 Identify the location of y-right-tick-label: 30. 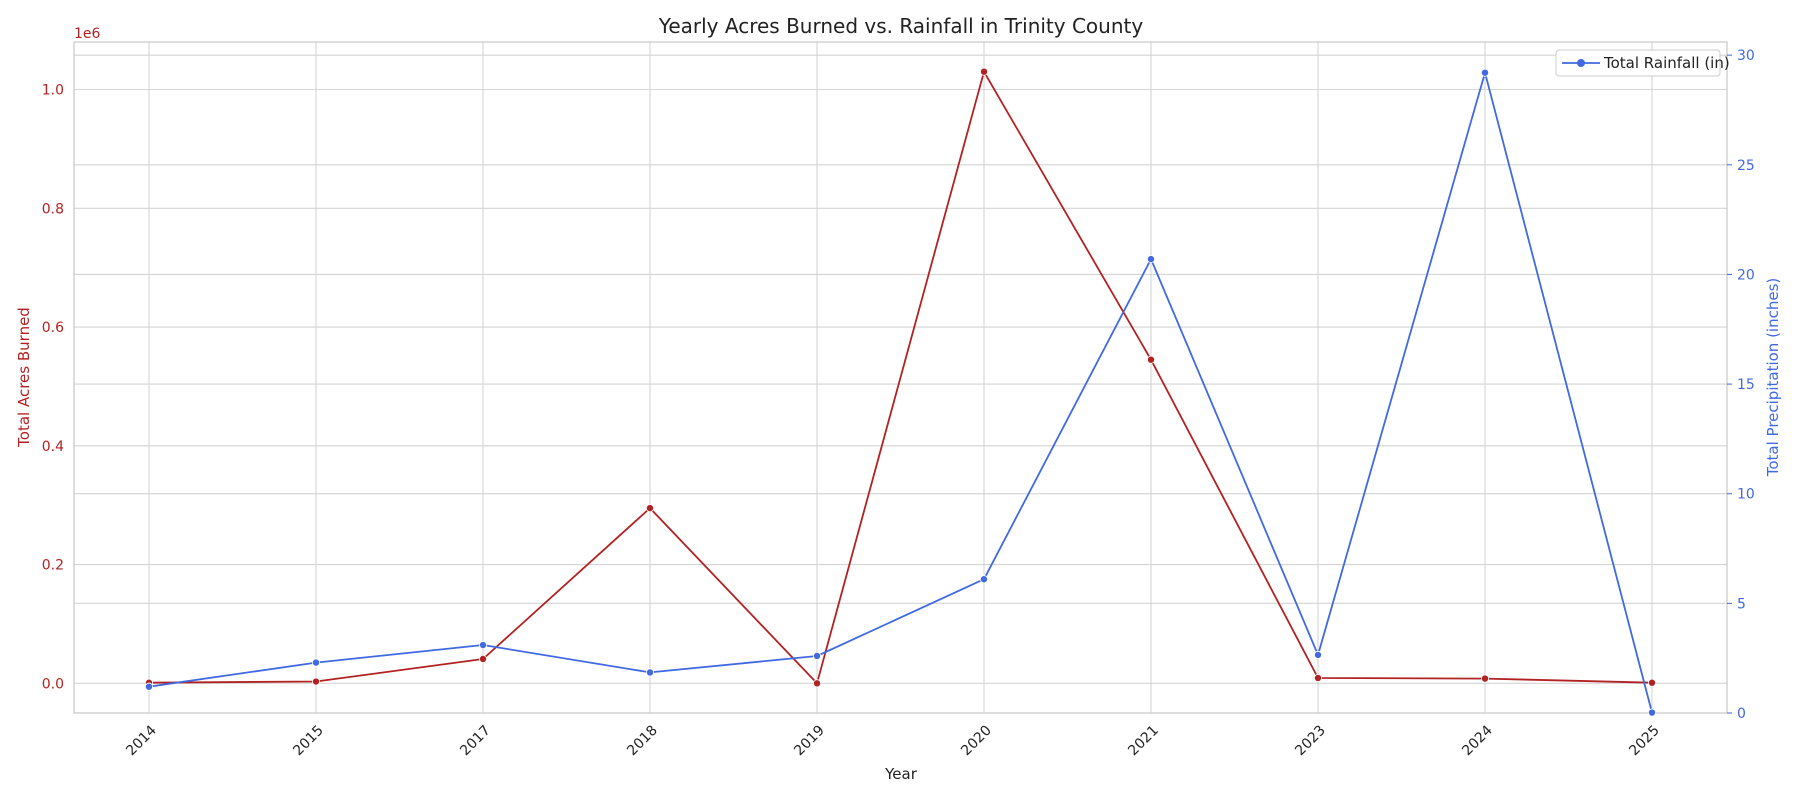
(1746, 56).